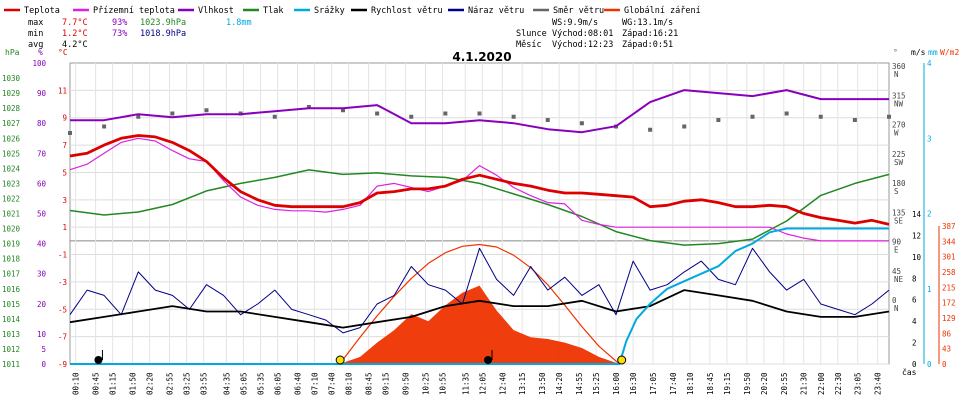 The width and height of the screenshot is (966, 404). What do you see at coordinates (11, 364) in the screenshot?
I see `y-tick-pressure: 1011` at bounding box center [11, 364].